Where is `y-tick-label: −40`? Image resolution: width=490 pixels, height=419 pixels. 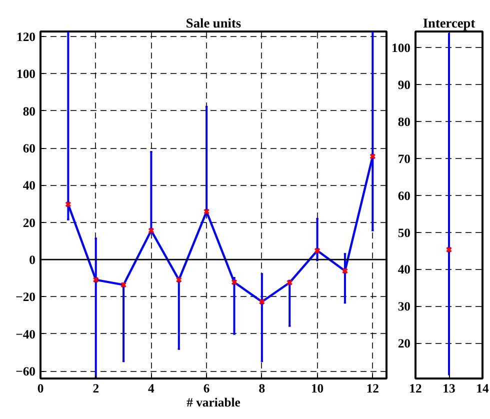 y-tick-label: −40 is located at coordinates (26, 334).